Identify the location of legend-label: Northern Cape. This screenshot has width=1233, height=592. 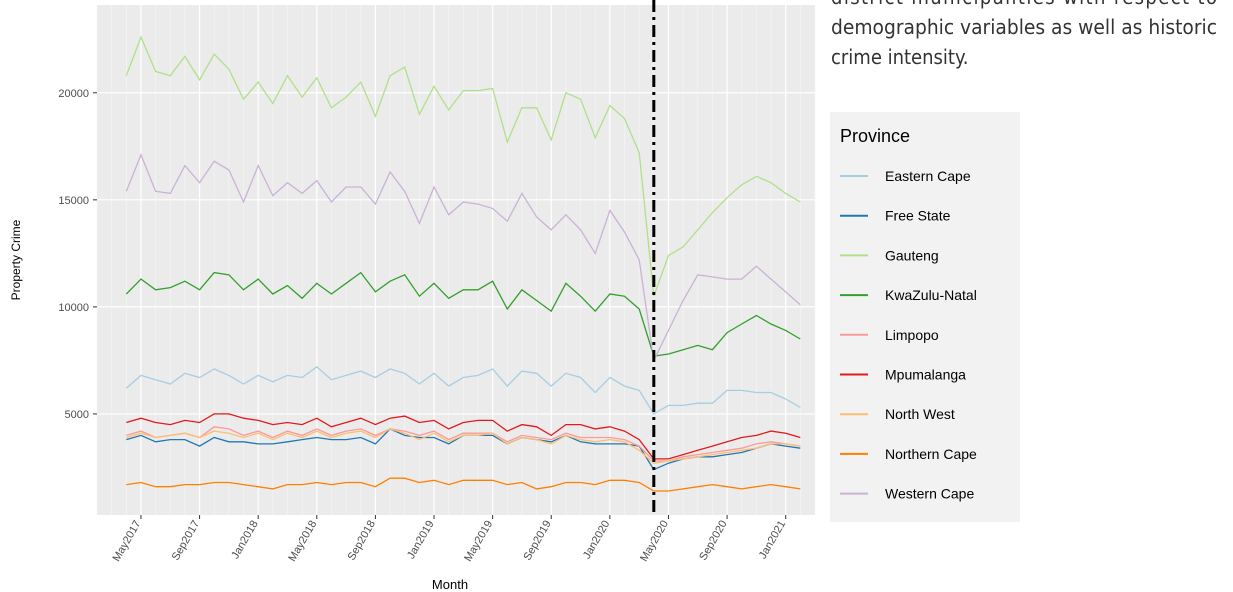
(931, 454).